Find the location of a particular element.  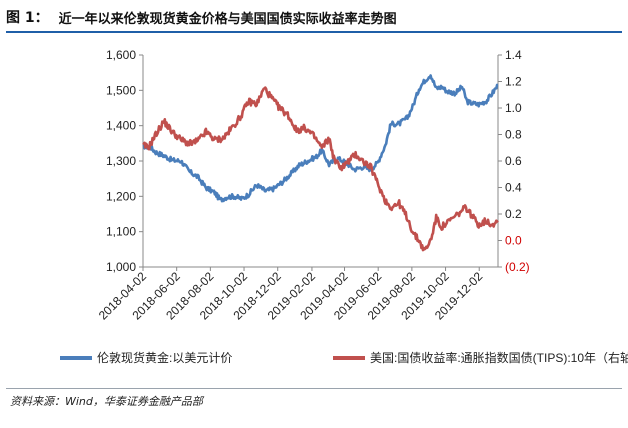

right-y-tick-label: 1.0 is located at coordinates (513, 108).